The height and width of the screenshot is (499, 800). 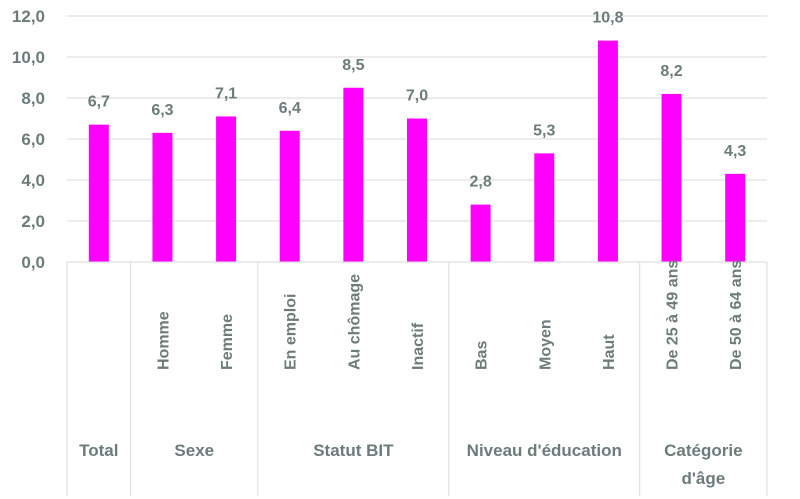 What do you see at coordinates (482, 355) in the screenshot?
I see `category-label: Bas` at bounding box center [482, 355].